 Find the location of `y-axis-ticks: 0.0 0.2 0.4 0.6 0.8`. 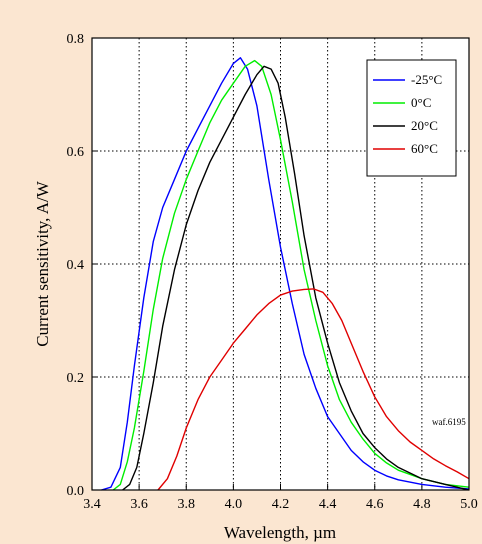

y-axis-ticks: 0.0 0.2 0.4 0.6 0.8 is located at coordinates (82, 265).